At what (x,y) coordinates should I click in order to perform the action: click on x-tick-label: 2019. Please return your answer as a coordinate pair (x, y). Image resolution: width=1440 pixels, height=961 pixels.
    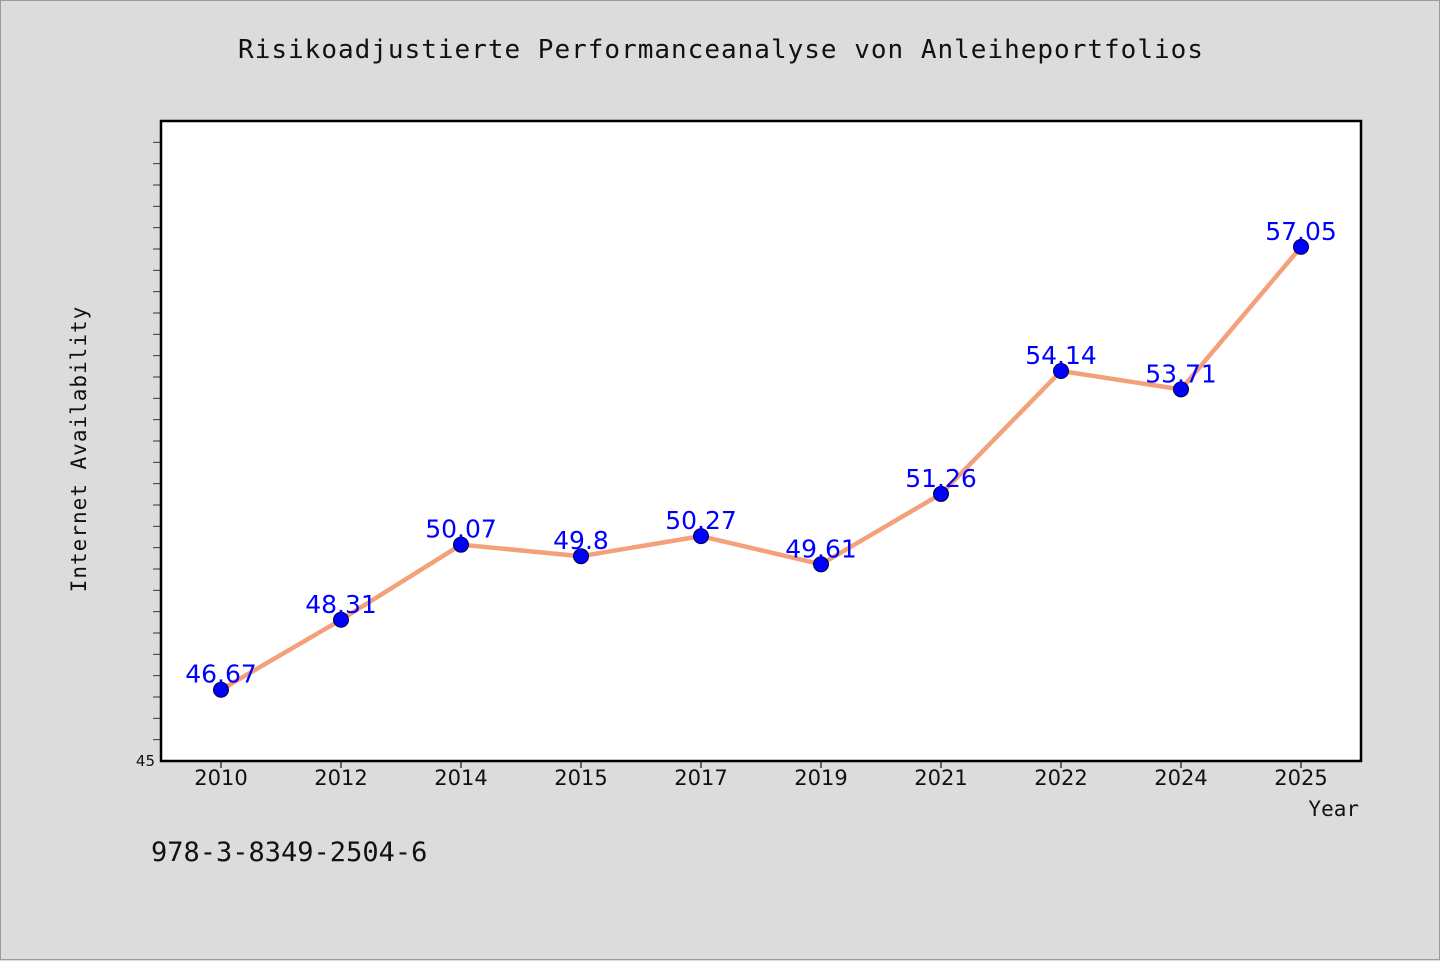
    Looking at the image, I should click on (820, 778).